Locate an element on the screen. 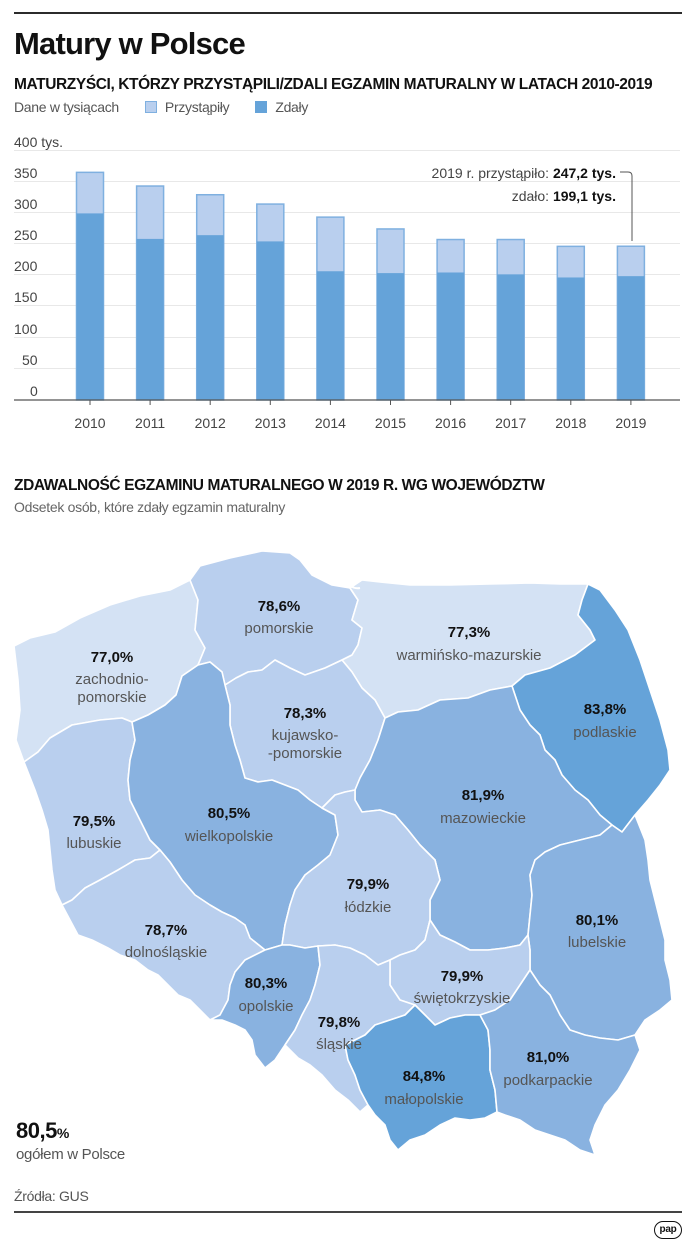 This screenshot has height=1250, width=694. legend-item-zdaly: Zdały is located at coordinates (281, 107).